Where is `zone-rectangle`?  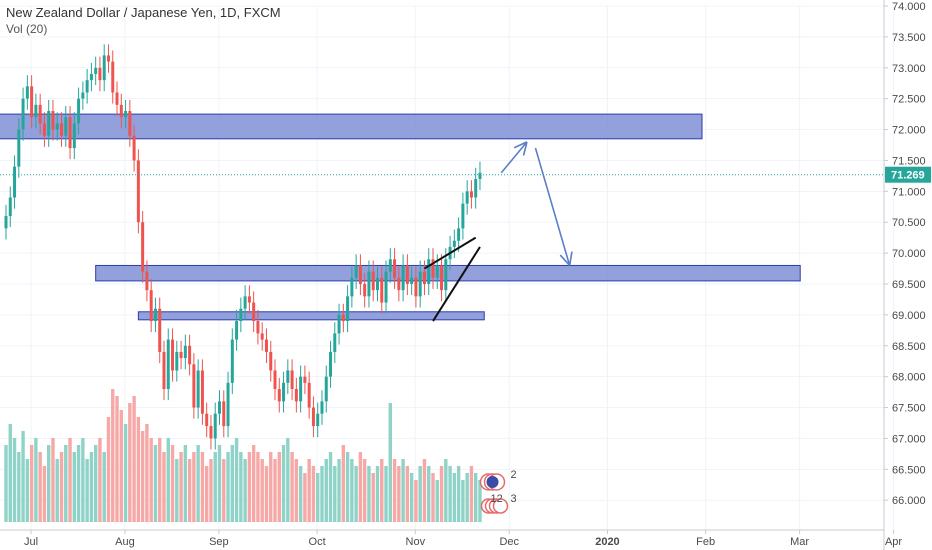 zone-rectangle is located at coordinates (351, 126).